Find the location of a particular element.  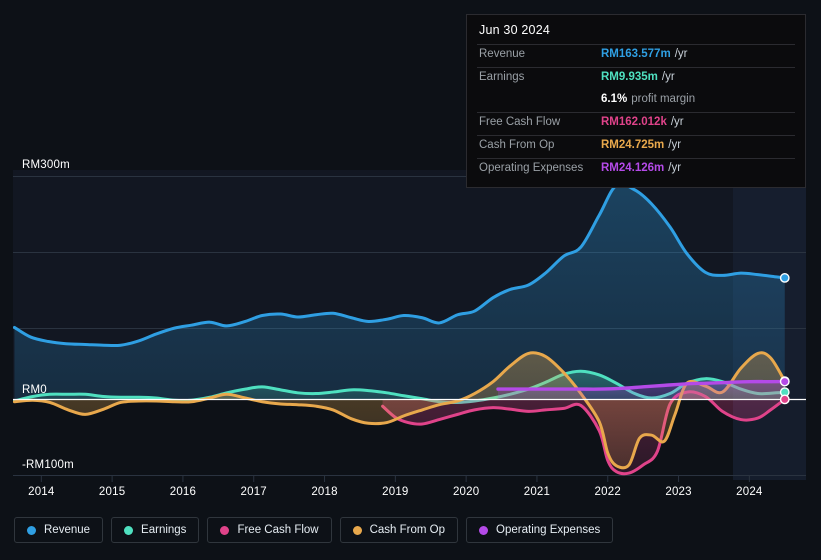

tooltip-date: Jun 30 2024 is located at coordinates (515, 30).